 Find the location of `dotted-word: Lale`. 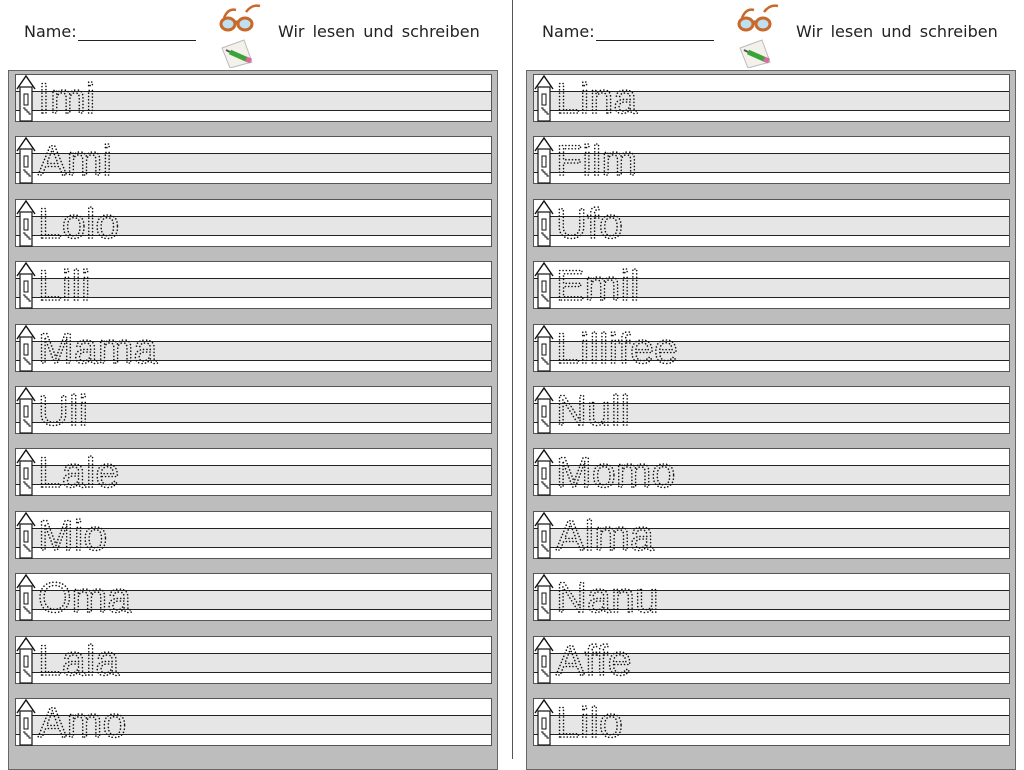

dotted-word: Lale is located at coordinates (78, 474).